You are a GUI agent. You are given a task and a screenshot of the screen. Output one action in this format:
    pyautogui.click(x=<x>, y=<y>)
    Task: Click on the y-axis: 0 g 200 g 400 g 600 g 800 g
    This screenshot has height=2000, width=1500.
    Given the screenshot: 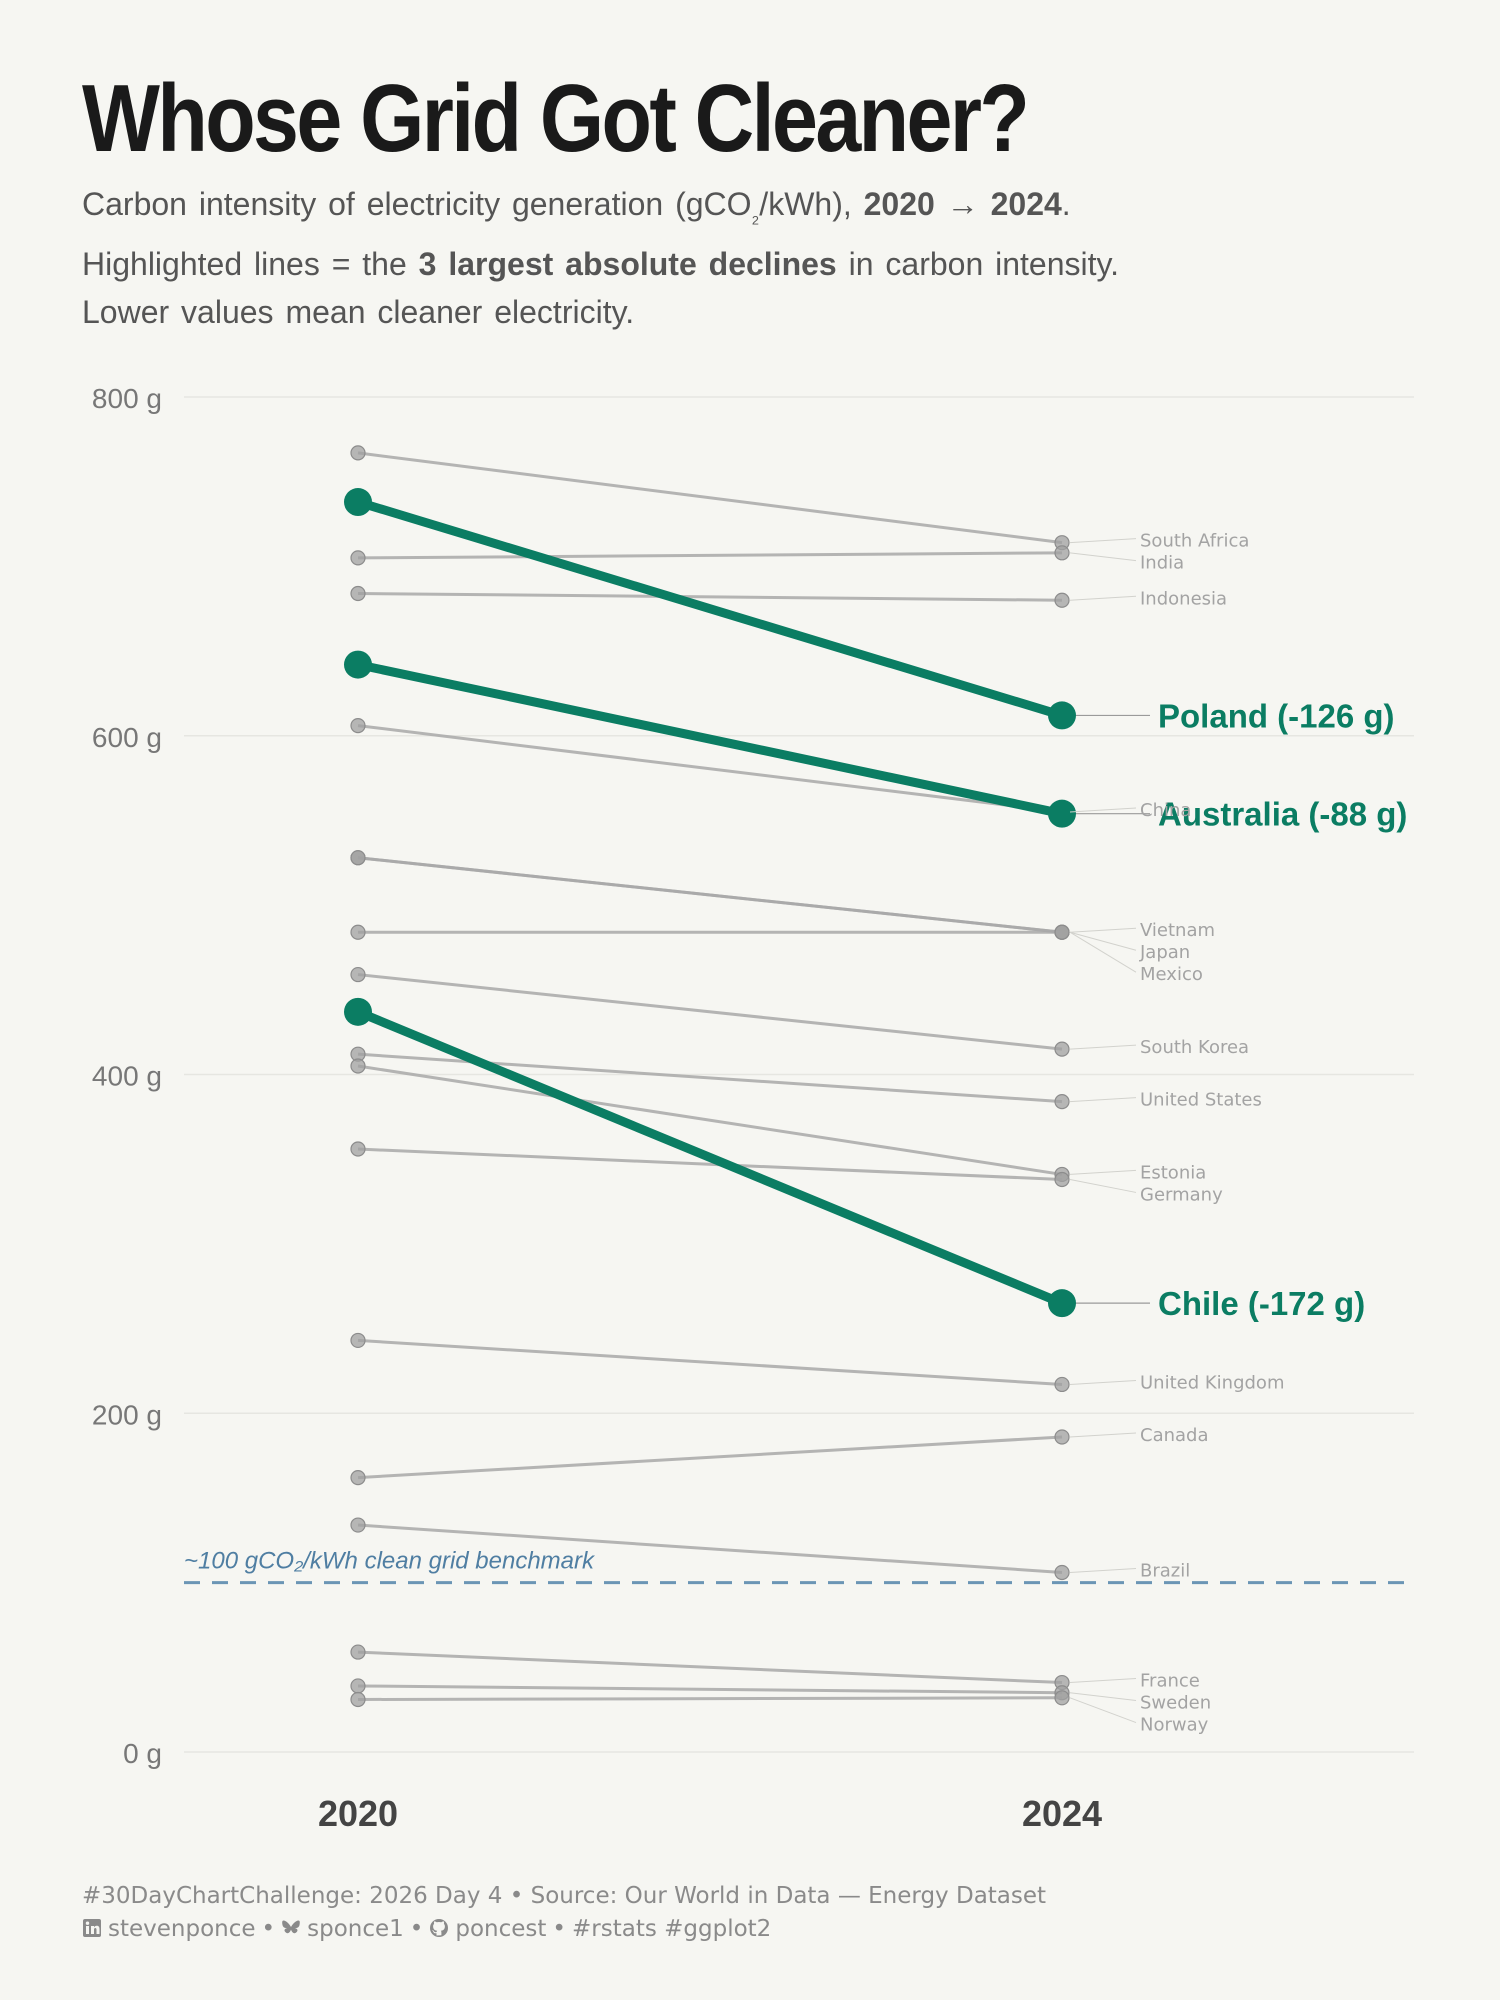 What is the action you would take?
    pyautogui.click(x=127, y=1076)
    